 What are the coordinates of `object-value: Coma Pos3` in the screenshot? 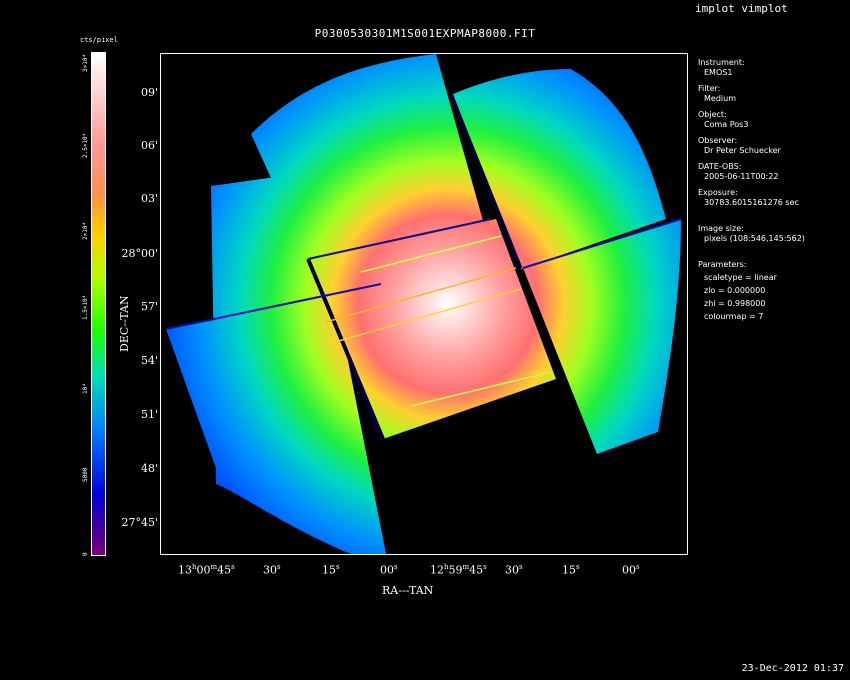 It's located at (726, 124).